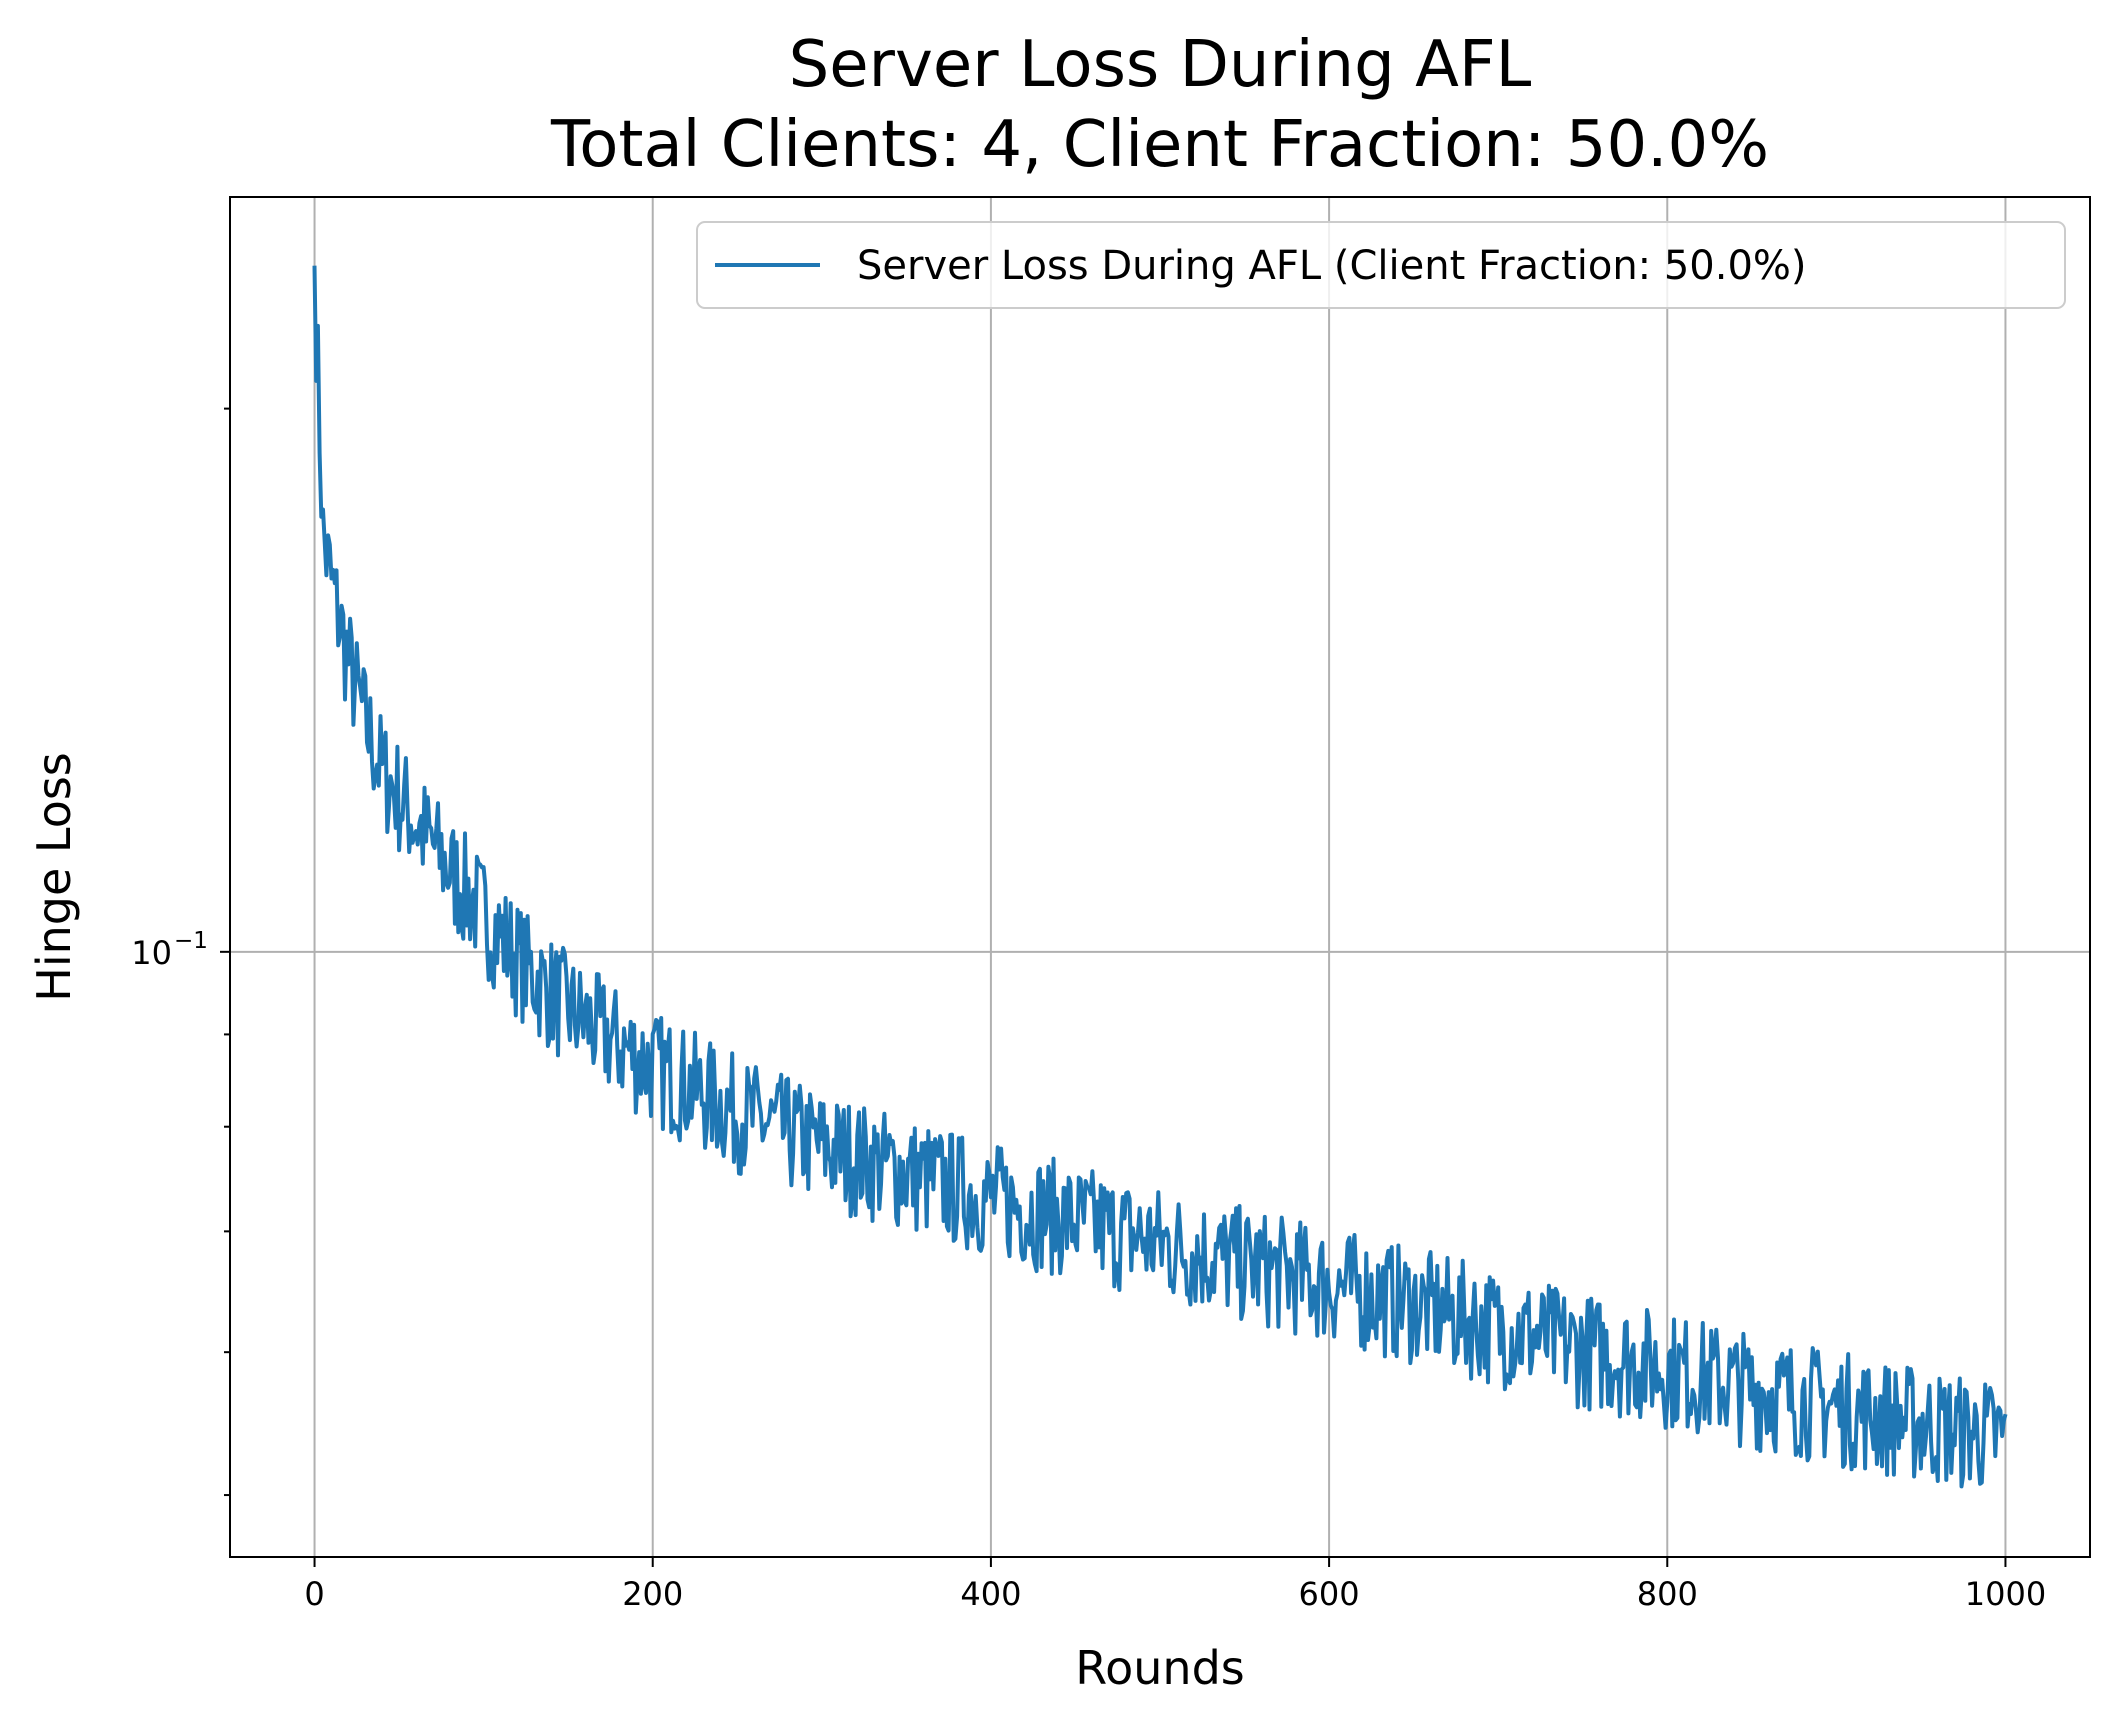 The image size is (2118, 1728). Describe the element at coordinates (1160, 1668) in the screenshot. I see `x-axis-label: Rounds` at that location.